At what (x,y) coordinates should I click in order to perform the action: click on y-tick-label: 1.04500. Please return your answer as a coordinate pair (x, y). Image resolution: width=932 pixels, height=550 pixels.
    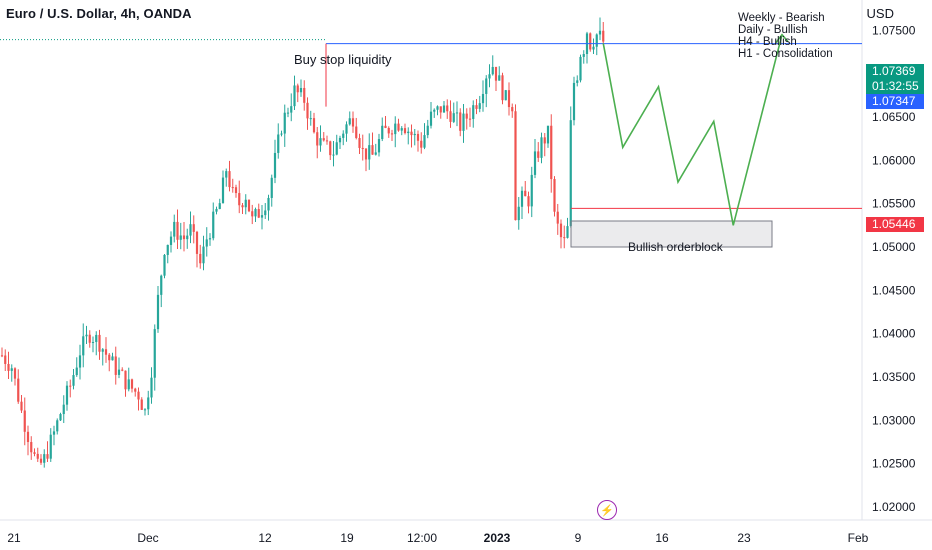
    Looking at the image, I should click on (894, 290).